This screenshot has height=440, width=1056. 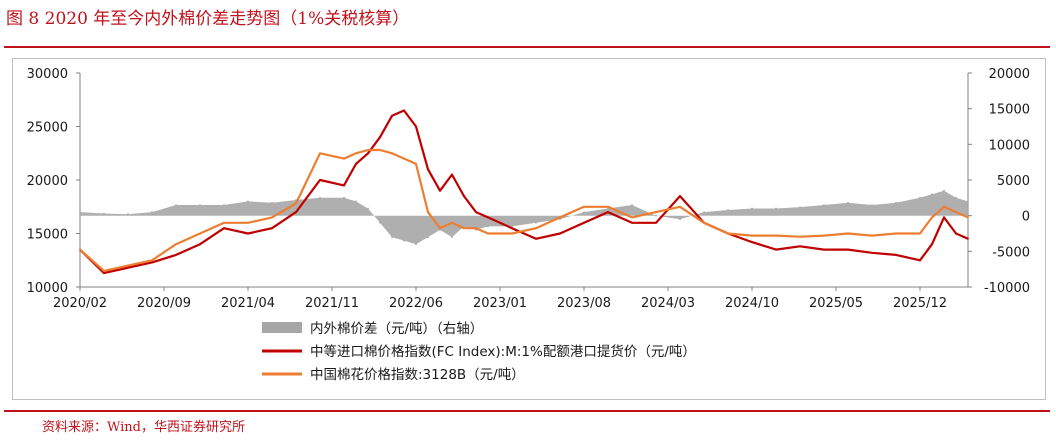 I want to click on x-tick-label: 2020/02, so click(x=80, y=303).